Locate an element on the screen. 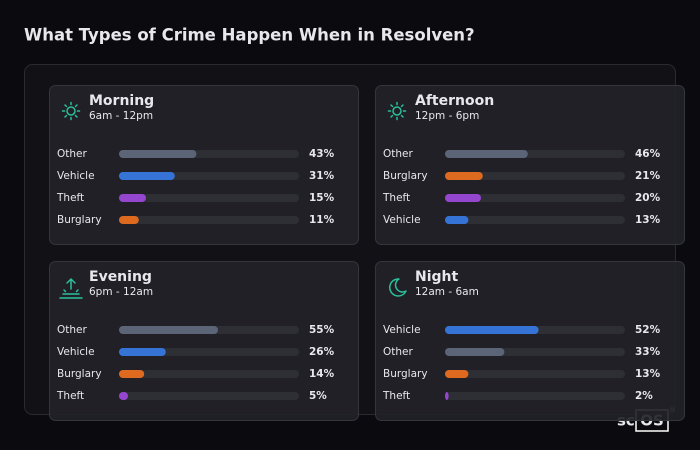  value-label: 14% is located at coordinates (322, 374).